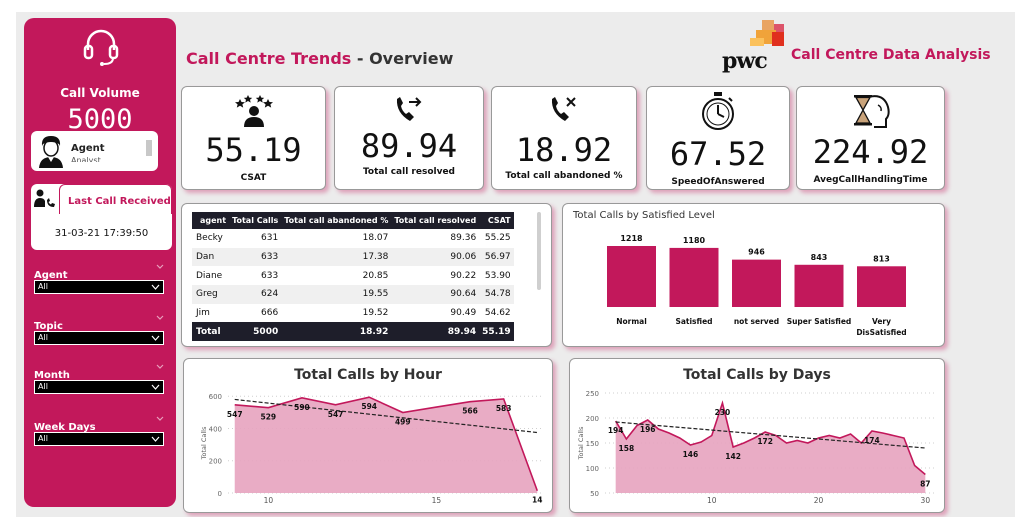  Describe the element at coordinates (718, 138) in the screenshot. I see `kpi-speed-of-answered: 67.52 SpeedOfAnswered` at that location.